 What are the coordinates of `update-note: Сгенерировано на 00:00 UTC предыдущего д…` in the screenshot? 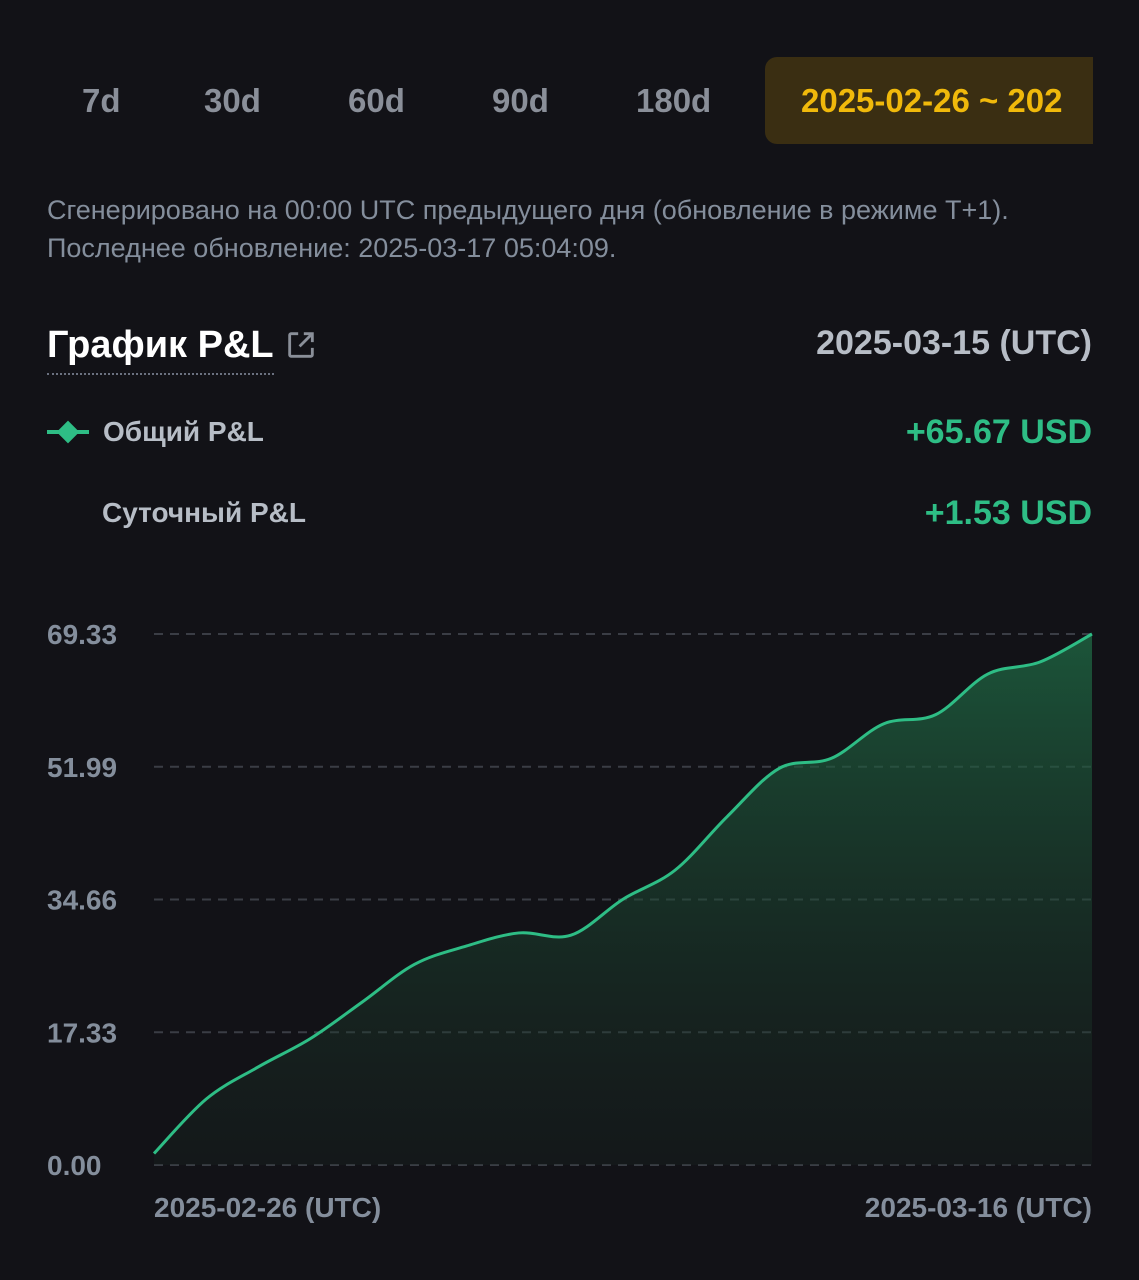 It's located at (528, 229).